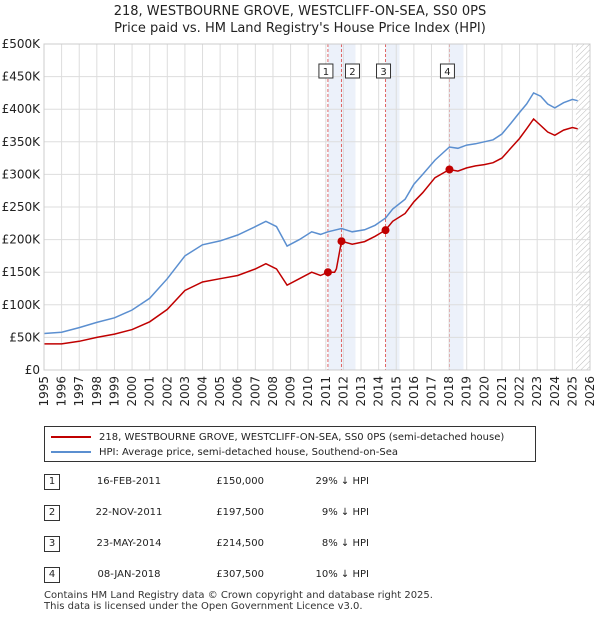 The width and height of the screenshot is (600, 620). What do you see at coordinates (52, 513) in the screenshot?
I see `transaction-badge: 2` at bounding box center [52, 513].